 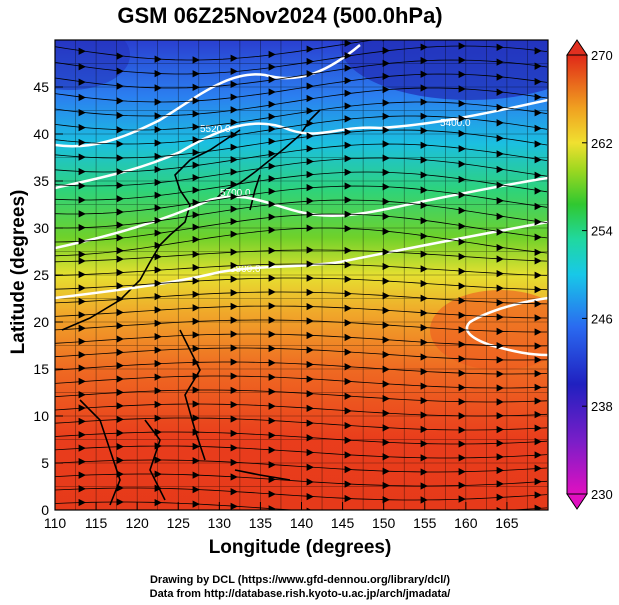 I want to click on y-tick-label: 45, so click(x=41, y=87).